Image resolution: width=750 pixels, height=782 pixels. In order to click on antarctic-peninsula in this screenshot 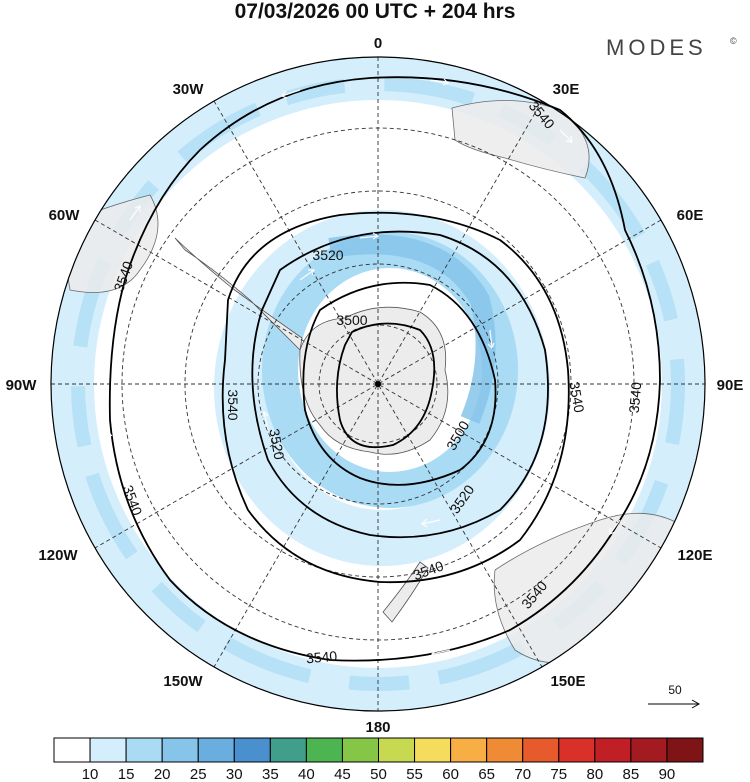, I will do `click(238, 294)`.